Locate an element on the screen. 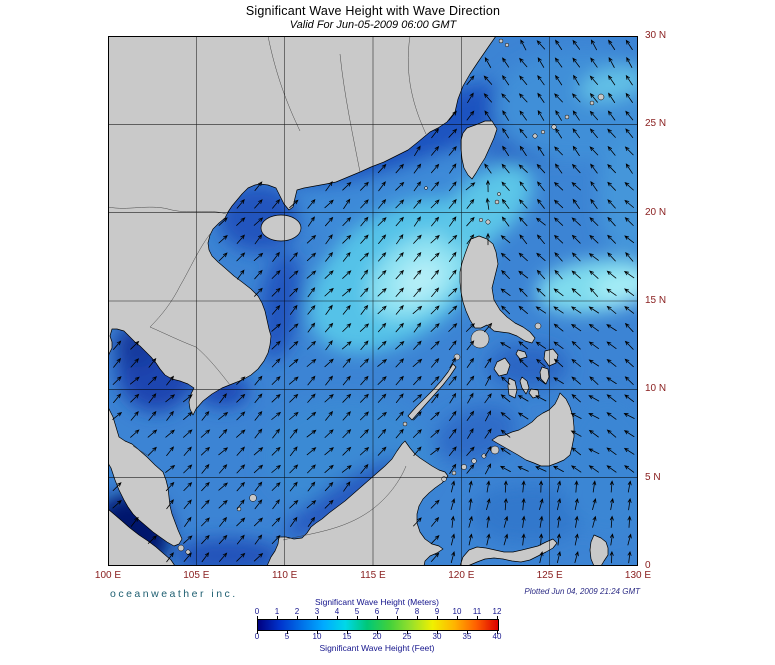 The image size is (775, 665). meters-tick-label: 3 is located at coordinates (317, 611).